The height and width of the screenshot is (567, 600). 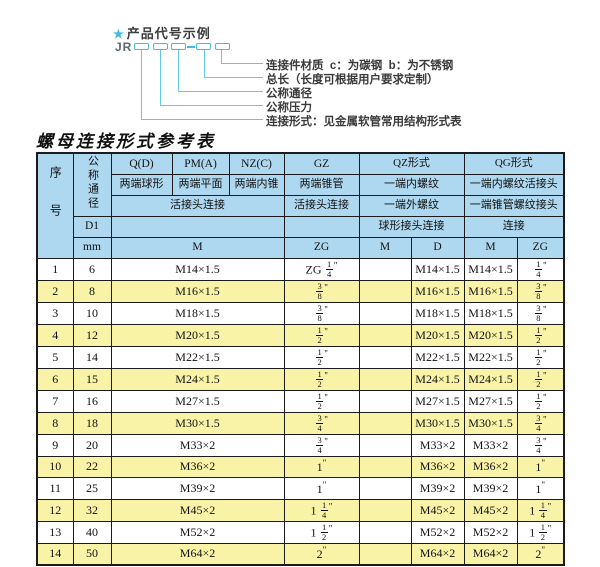 I want to click on cell-m: M52×2, so click(x=197, y=532).